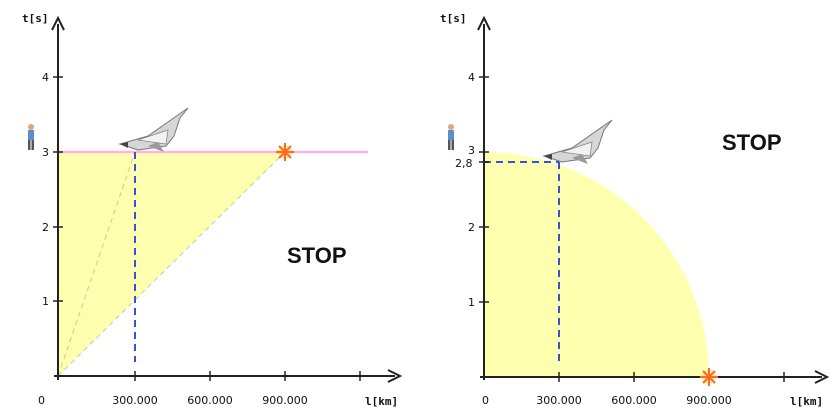 The width and height of the screenshot is (837, 411). Describe the element at coordinates (45, 301) in the screenshot. I see `left-y-tick-1: 1` at that location.